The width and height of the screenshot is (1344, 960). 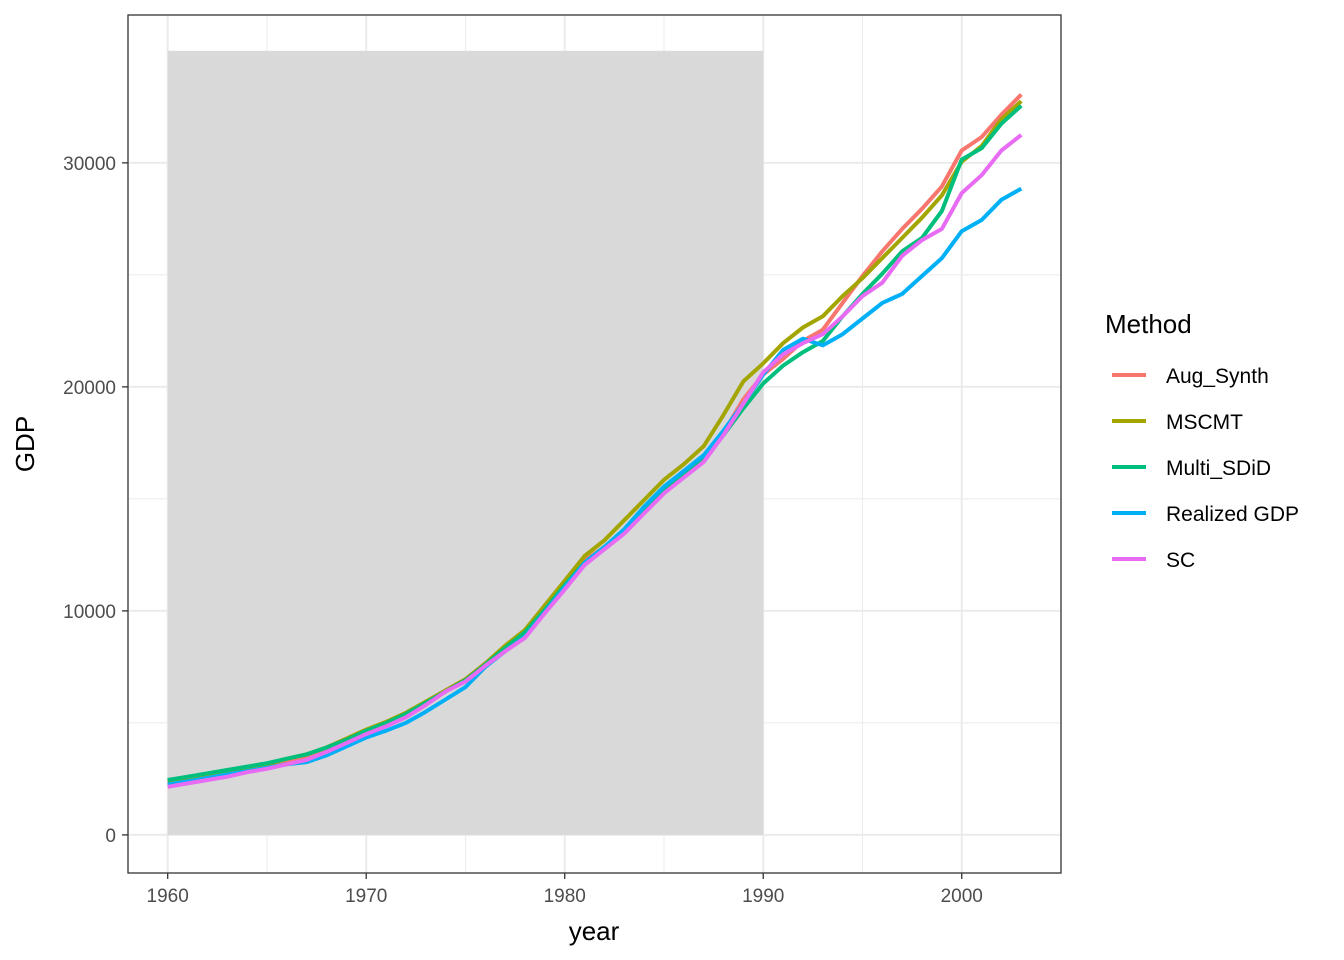 I want to click on y-axis-title: GDP, so click(x=25, y=444).